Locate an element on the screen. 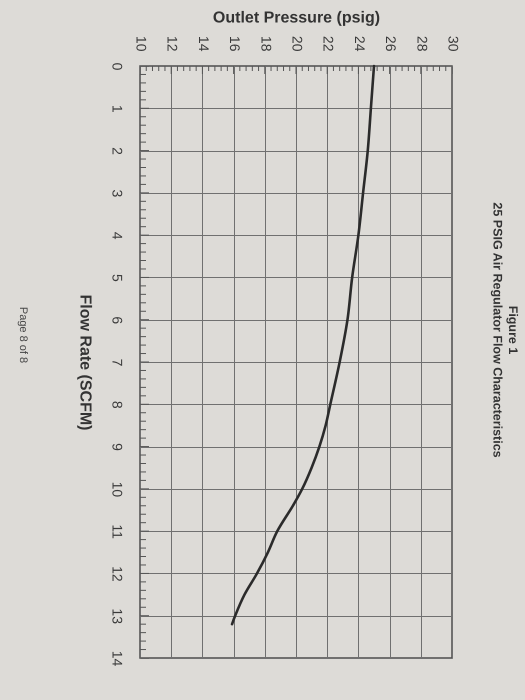 This screenshot has height=700, width=525. x-tick-label: 10 is located at coordinates (142, 44).